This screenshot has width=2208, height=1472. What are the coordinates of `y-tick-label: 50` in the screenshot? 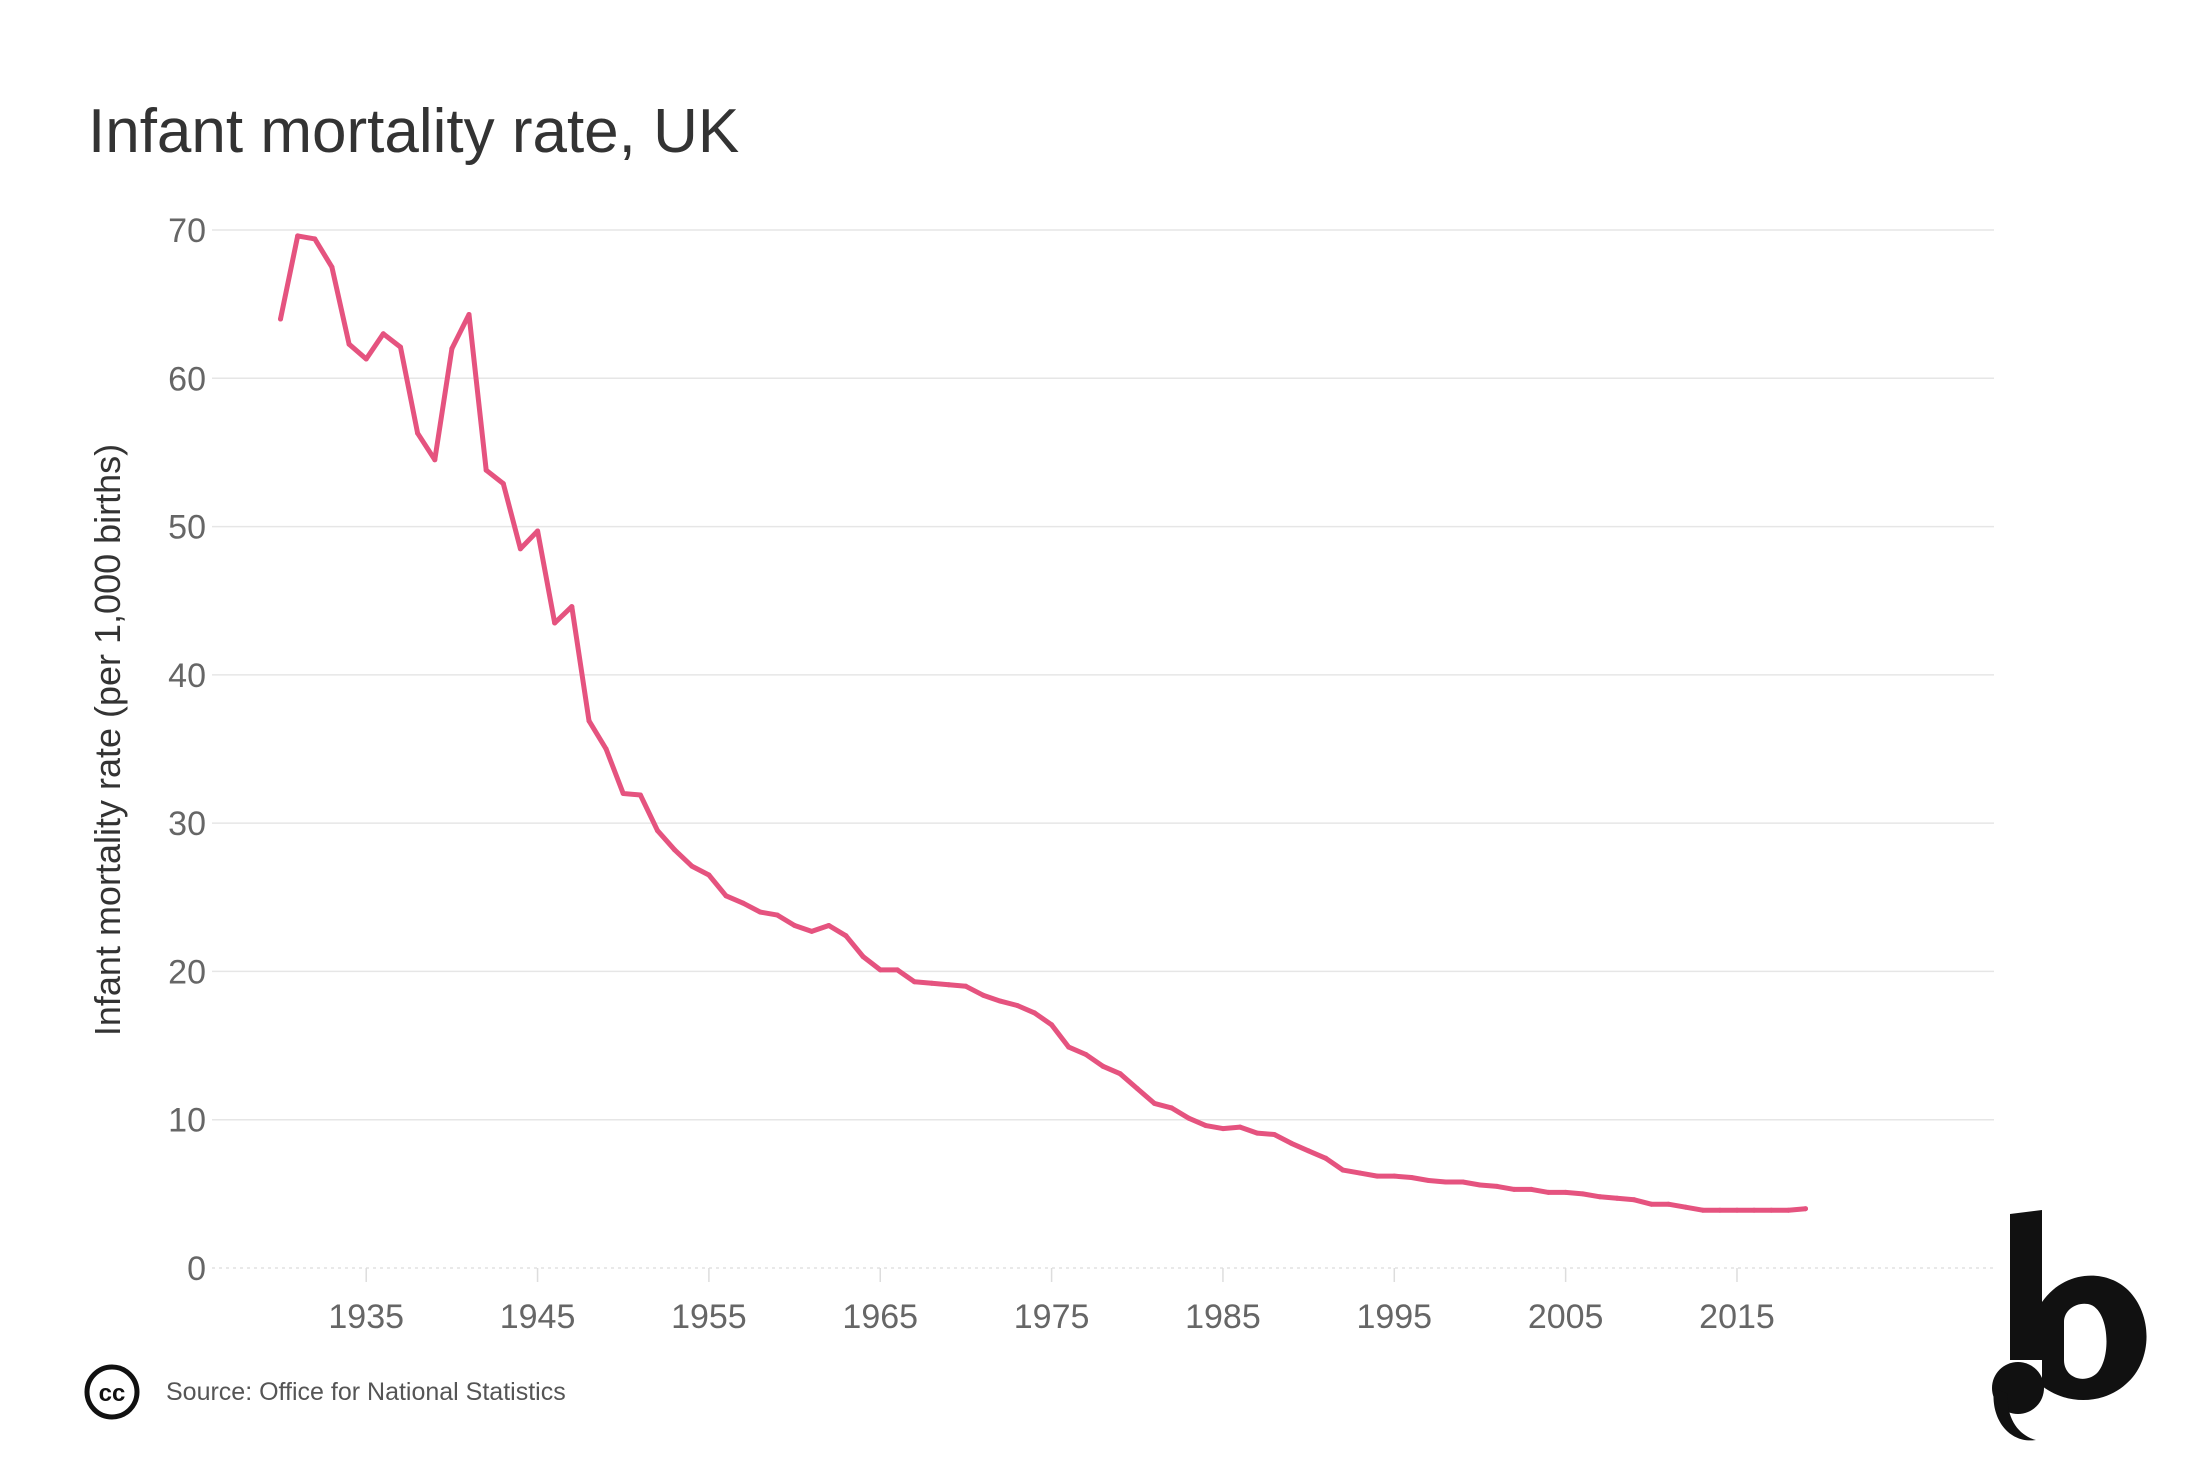 It's located at (187, 528).